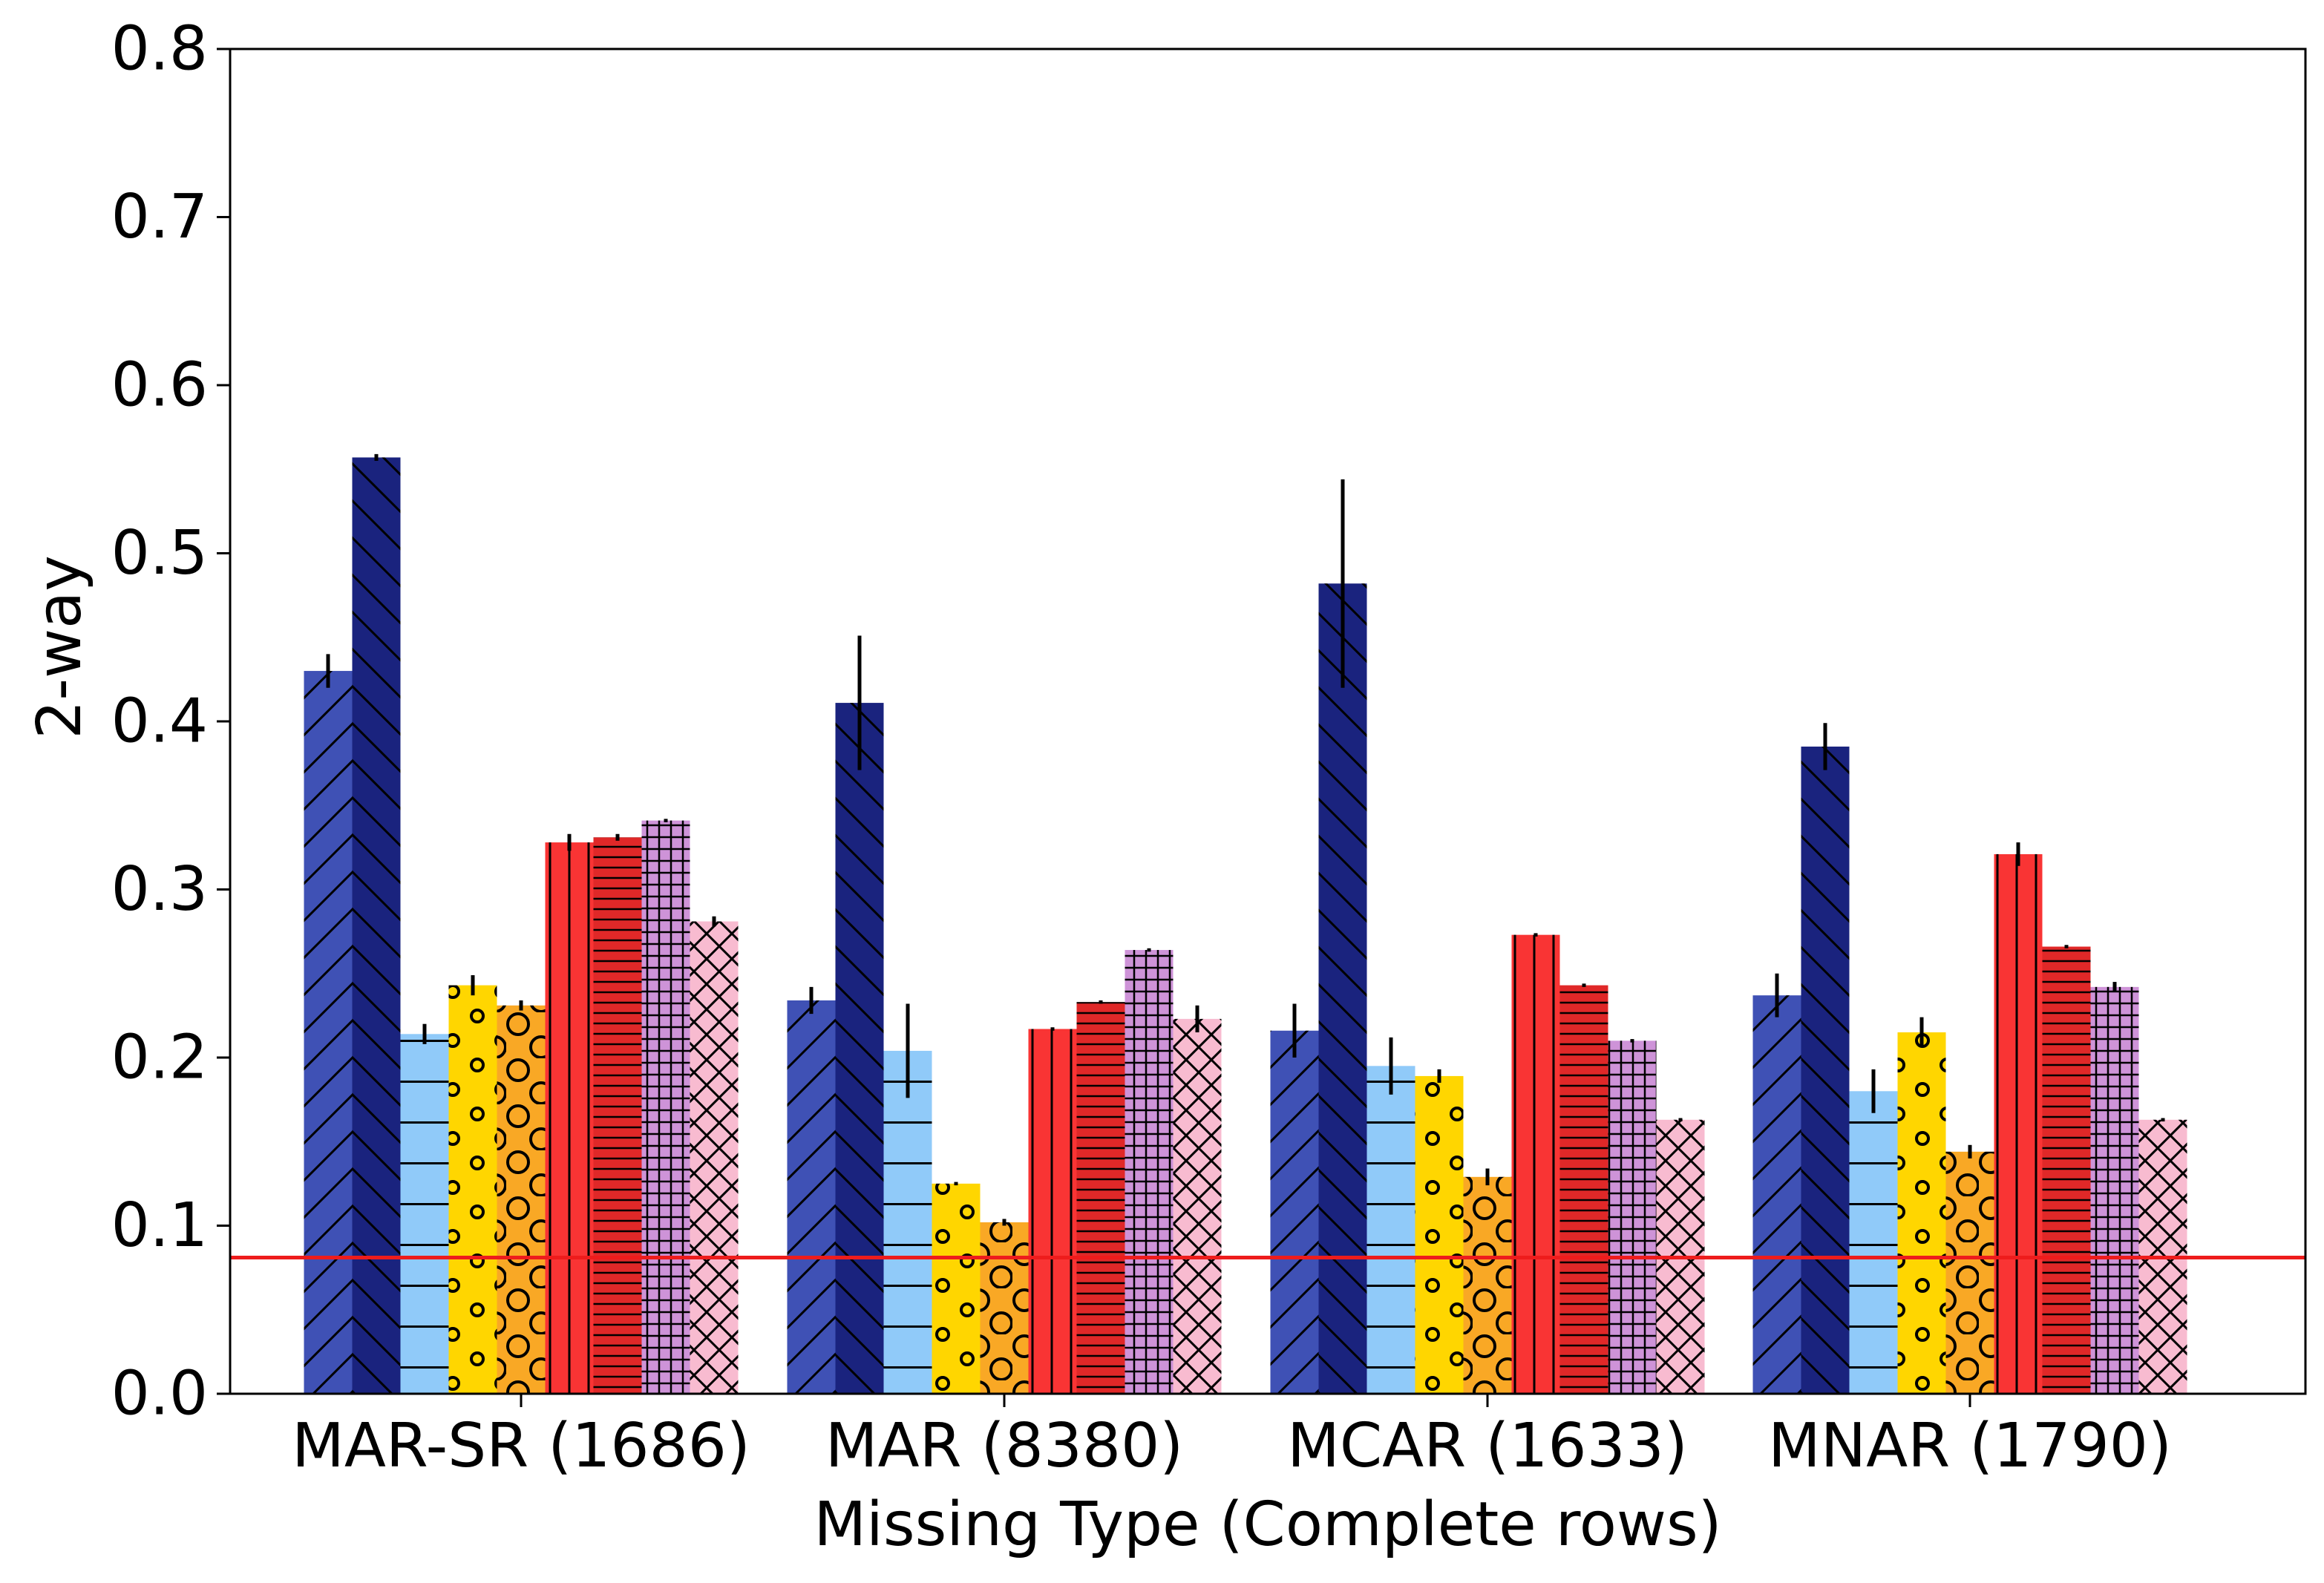 Image resolution: width=2324 pixels, height=1583 pixels. What do you see at coordinates (159, 1226) in the screenshot?
I see `y-tick-label: 0.1` at bounding box center [159, 1226].